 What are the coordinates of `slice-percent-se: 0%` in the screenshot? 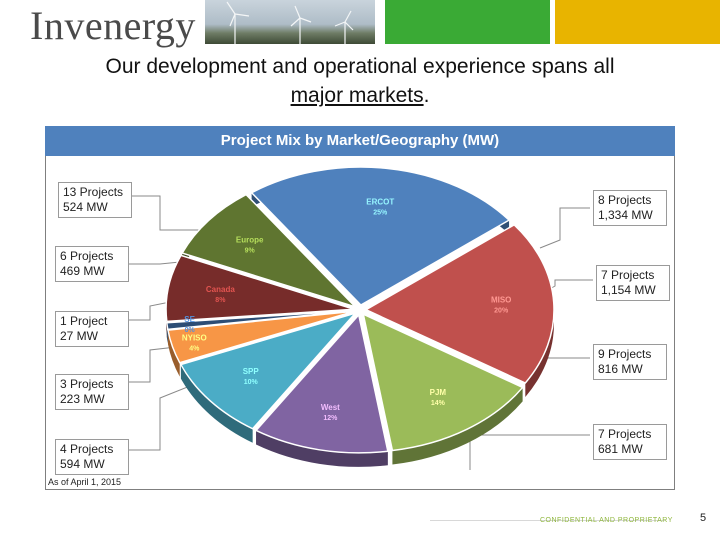 It's located at (190, 330).